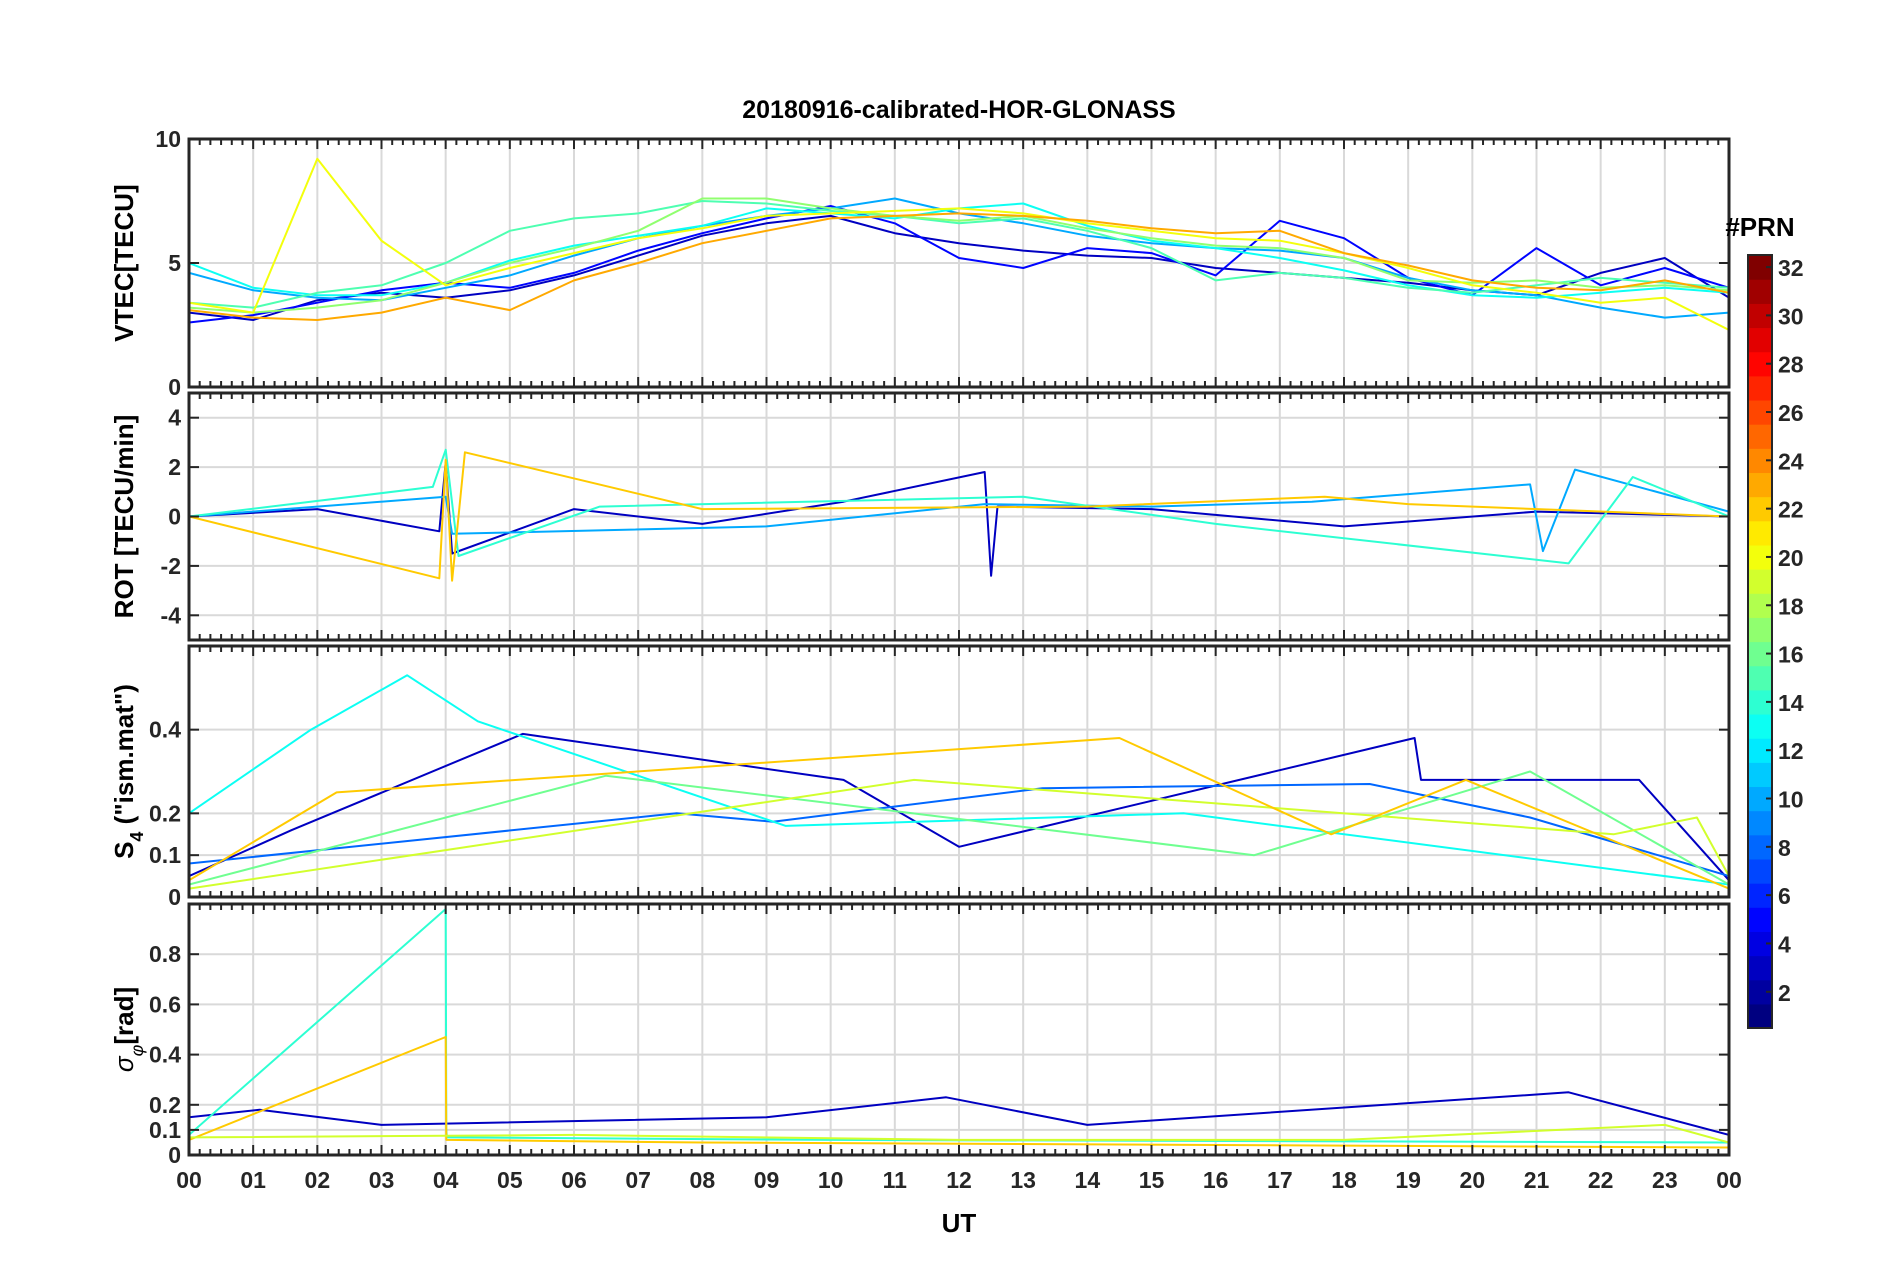 This screenshot has height=1272, width=1902. I want to click on x-tick-label: 03, so click(382, 1180).